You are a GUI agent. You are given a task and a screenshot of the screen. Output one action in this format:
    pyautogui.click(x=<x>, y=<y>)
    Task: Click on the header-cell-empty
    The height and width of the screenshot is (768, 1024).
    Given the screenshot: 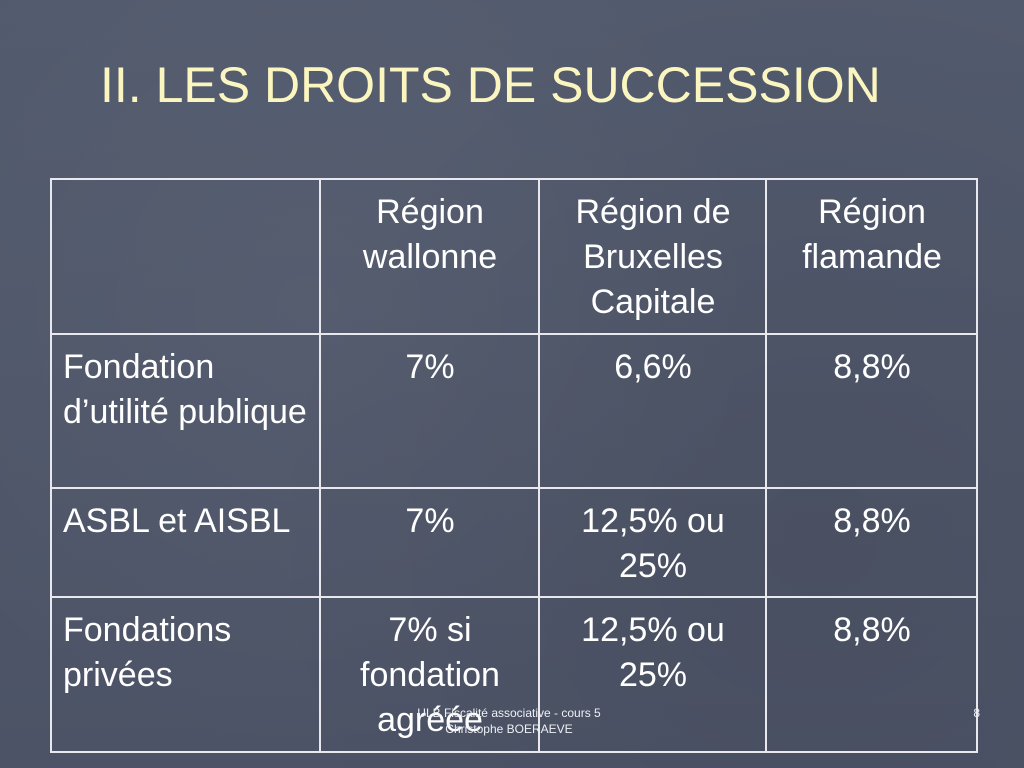 What is the action you would take?
    pyautogui.click(x=185, y=256)
    